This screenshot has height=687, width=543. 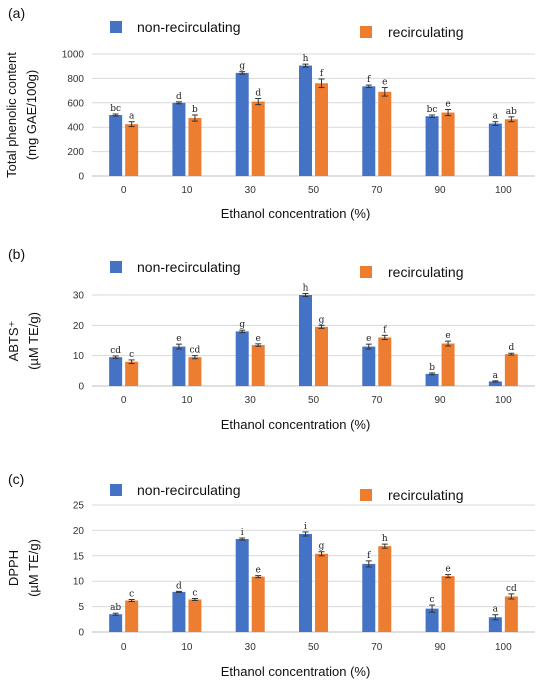 What do you see at coordinates (75, 128) in the screenshot?
I see `y-tick-label: 400` at bounding box center [75, 128].